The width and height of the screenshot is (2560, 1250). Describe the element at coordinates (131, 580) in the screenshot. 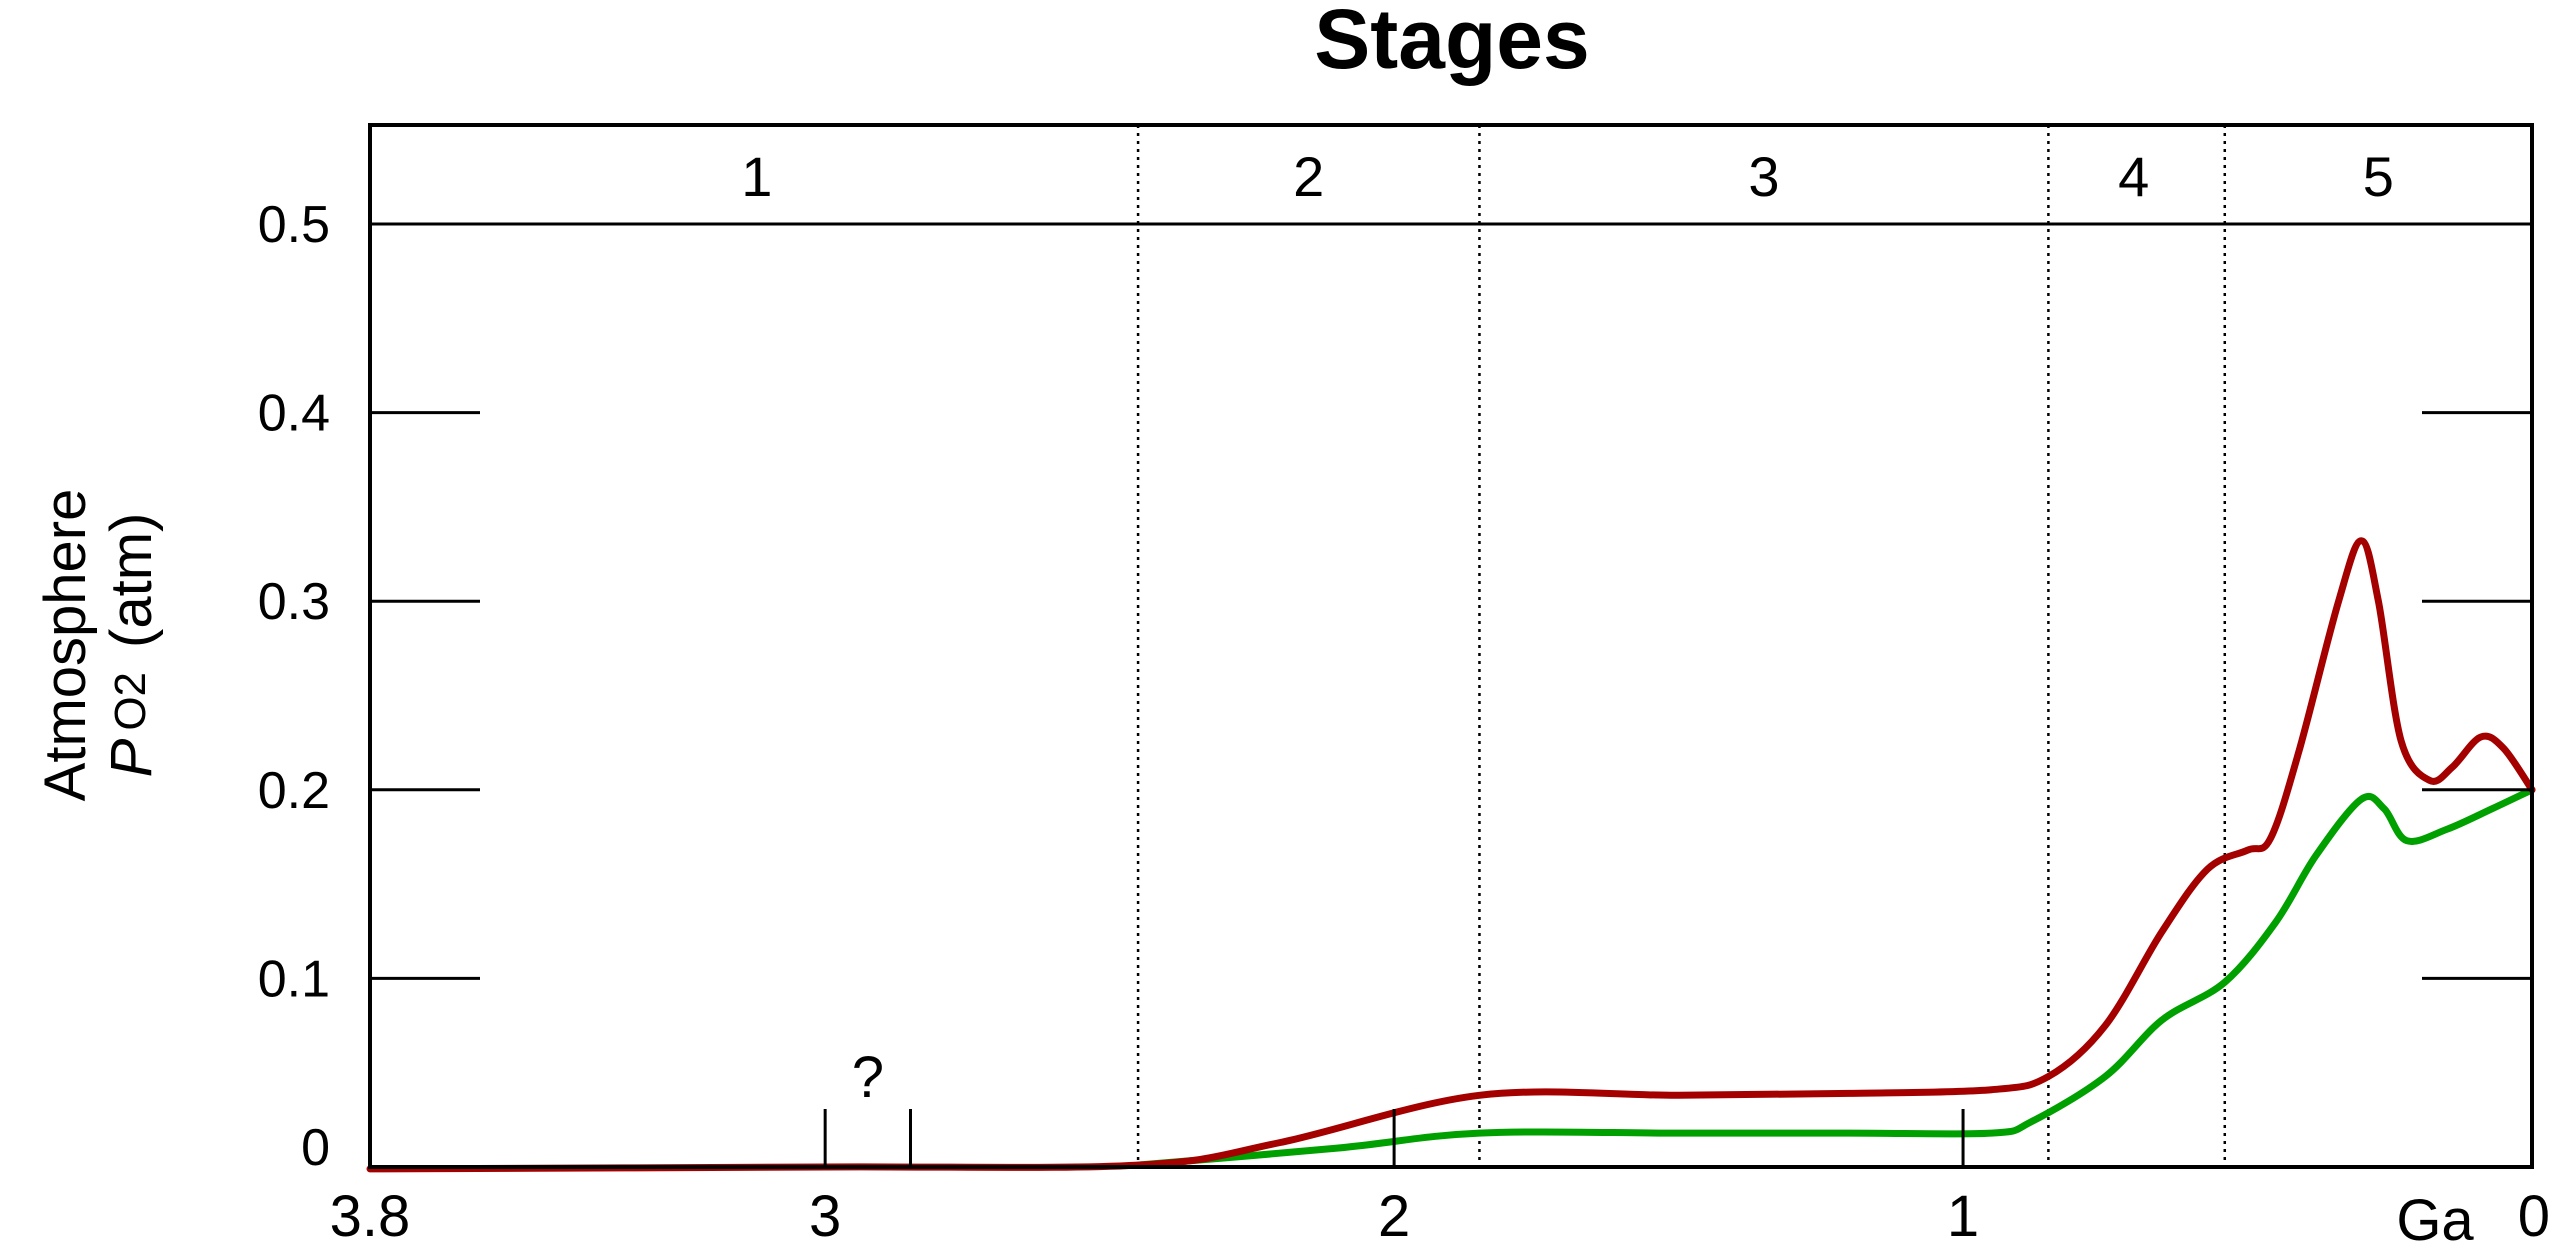

I see `y-axis-label-unit: (atm)` at that location.